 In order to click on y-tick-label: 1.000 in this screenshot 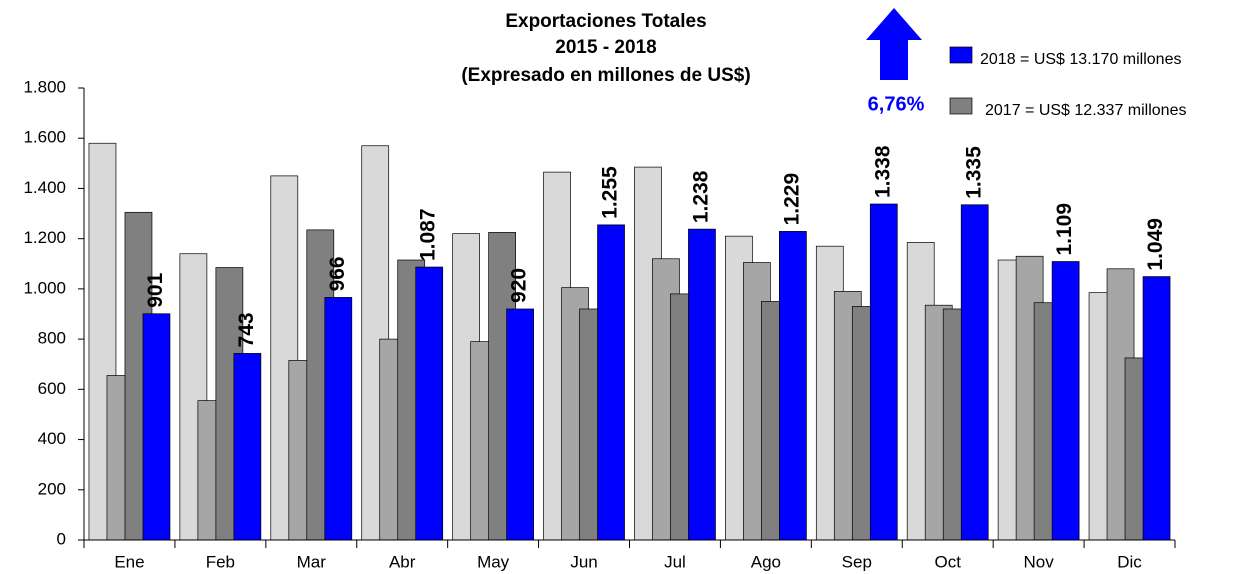, I will do `click(44, 287)`.